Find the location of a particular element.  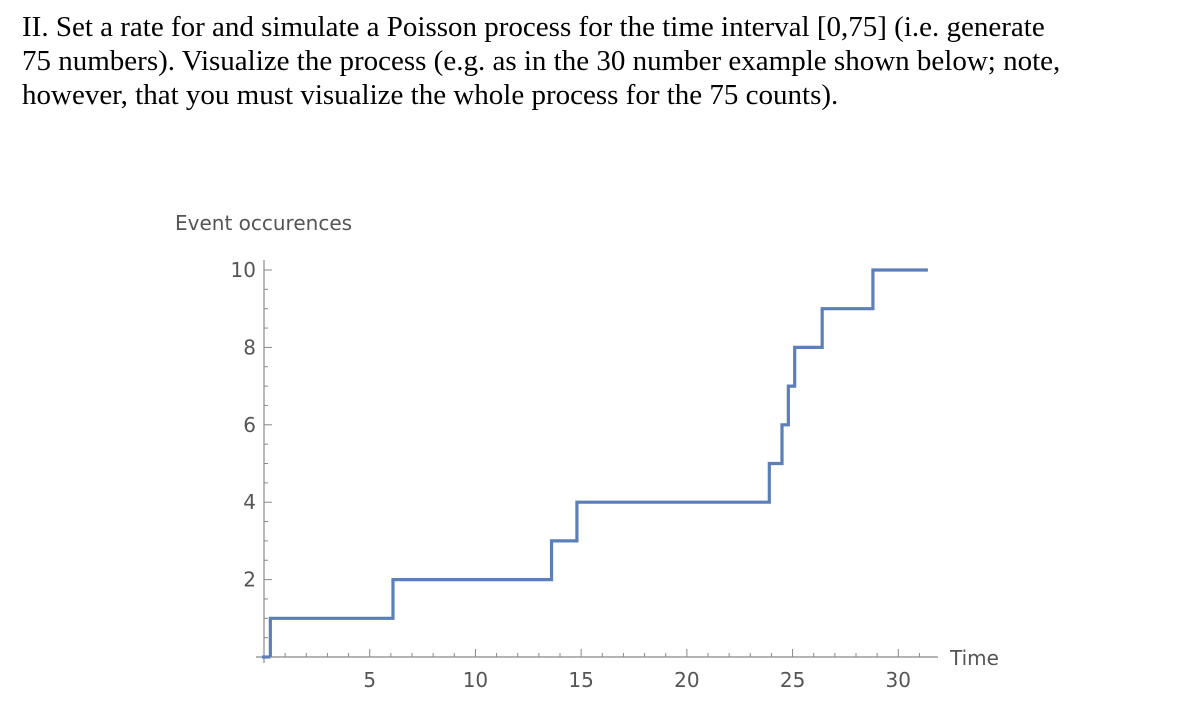

x-tick-label: 30 is located at coordinates (898, 680).